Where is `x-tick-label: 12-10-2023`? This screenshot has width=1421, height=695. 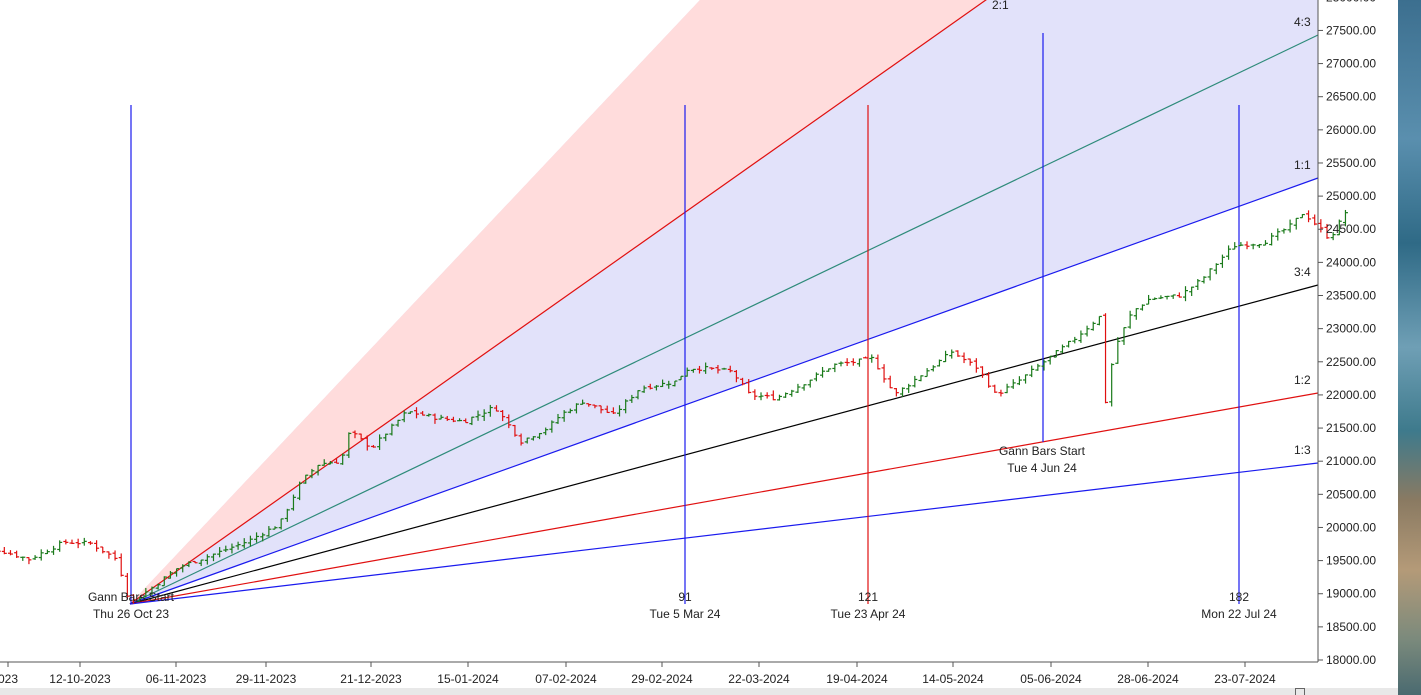
x-tick-label: 12-10-2023 is located at coordinates (80, 679).